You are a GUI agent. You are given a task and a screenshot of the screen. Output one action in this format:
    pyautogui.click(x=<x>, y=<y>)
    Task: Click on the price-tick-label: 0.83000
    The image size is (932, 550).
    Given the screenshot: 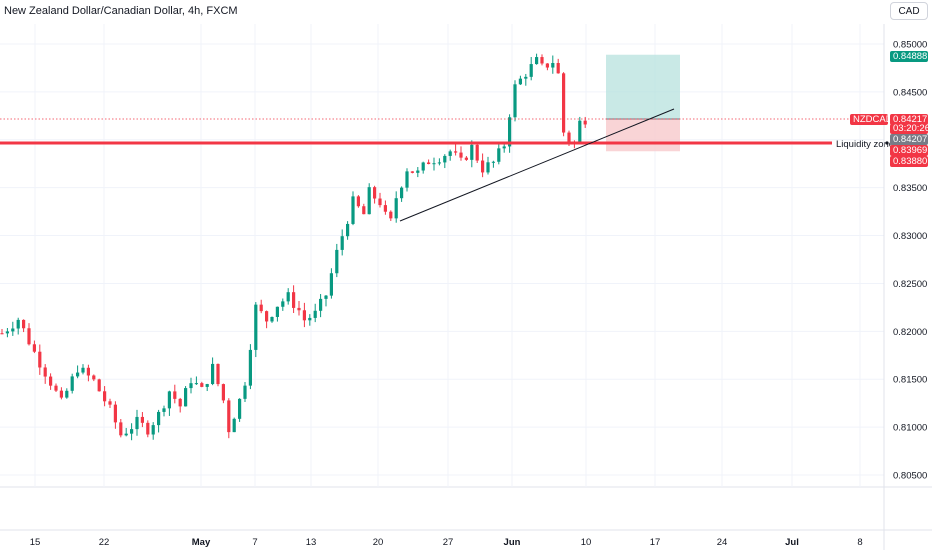 What is the action you would take?
    pyautogui.click(x=910, y=236)
    